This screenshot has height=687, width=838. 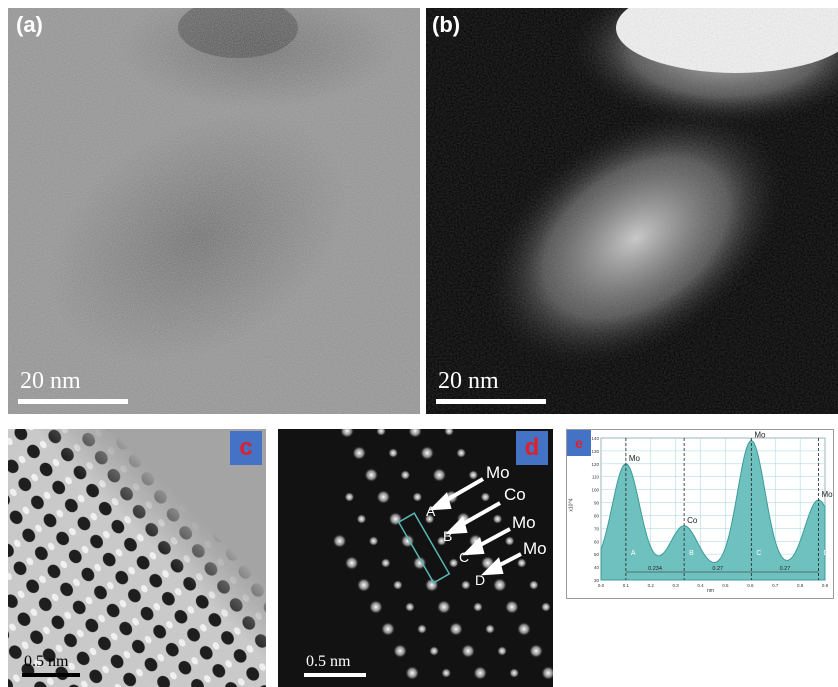 What do you see at coordinates (601, 585) in the screenshot?
I see `x-tick-label: 0.0` at bounding box center [601, 585].